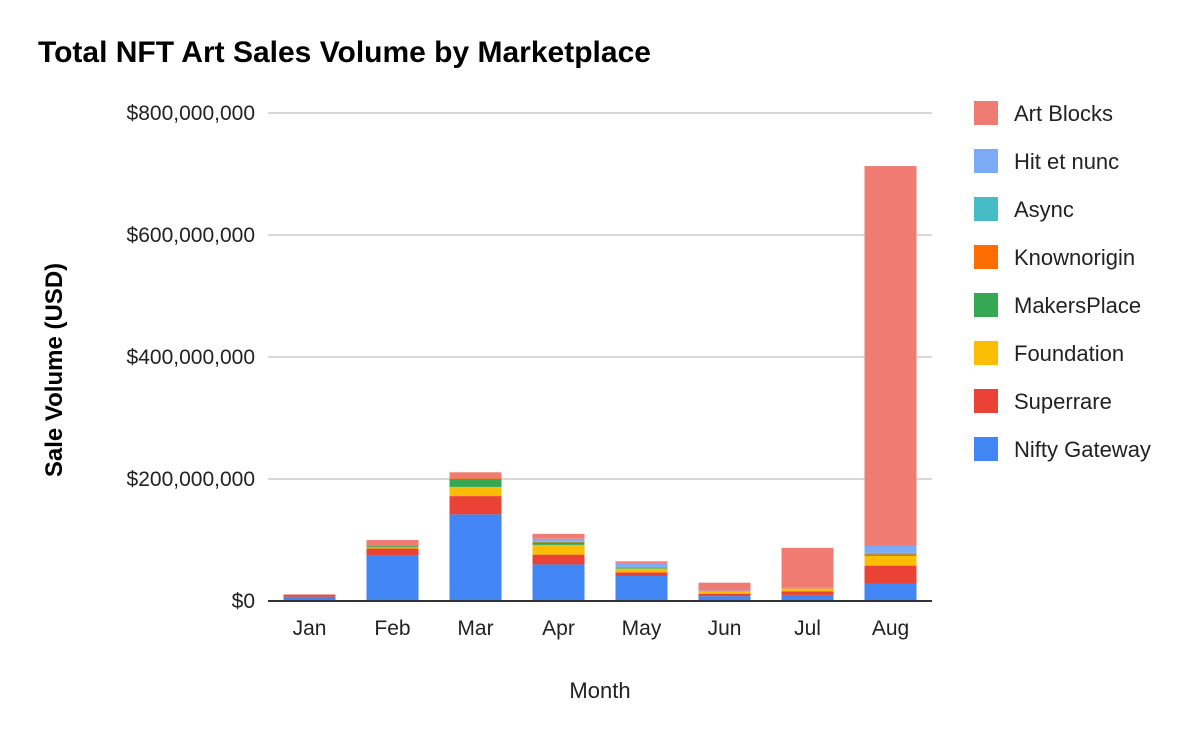 The width and height of the screenshot is (1200, 742). I want to click on legend-label: Superrare, so click(1063, 401).